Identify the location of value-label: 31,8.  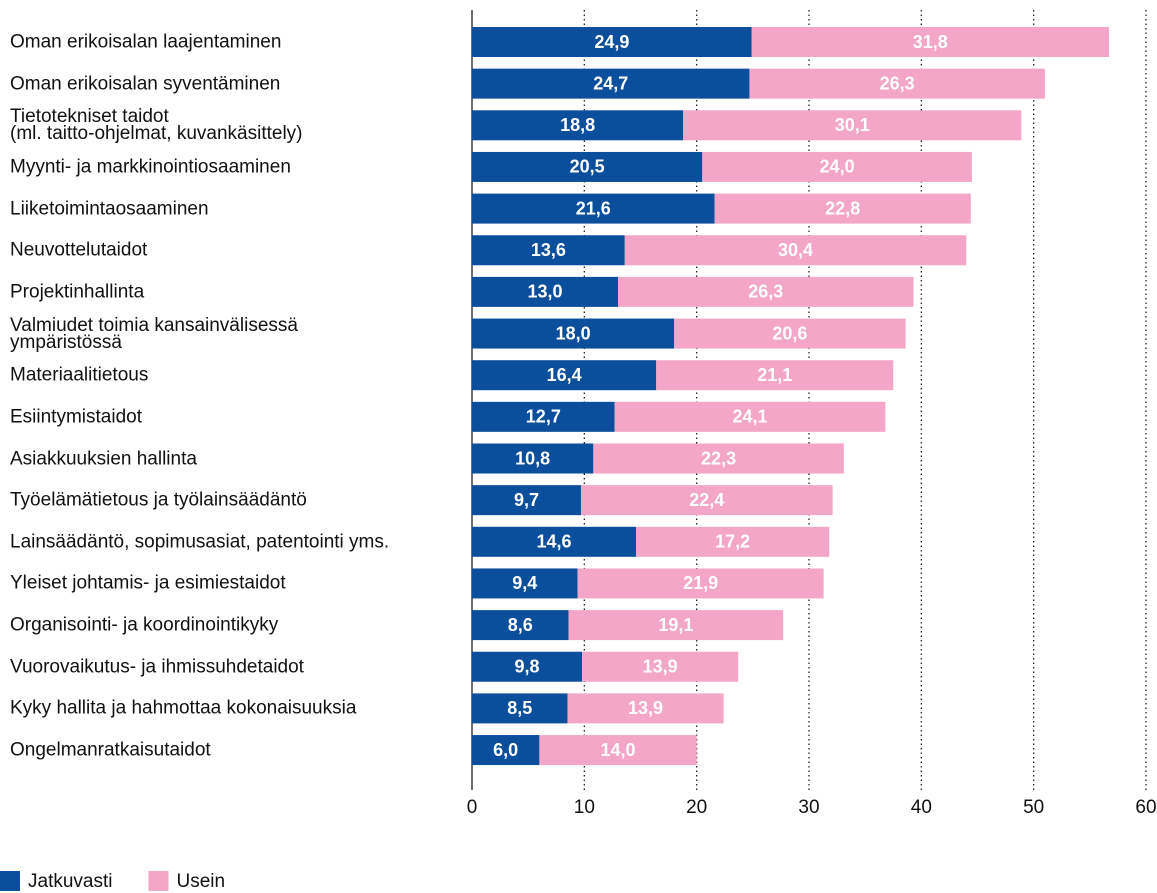
(930, 42).